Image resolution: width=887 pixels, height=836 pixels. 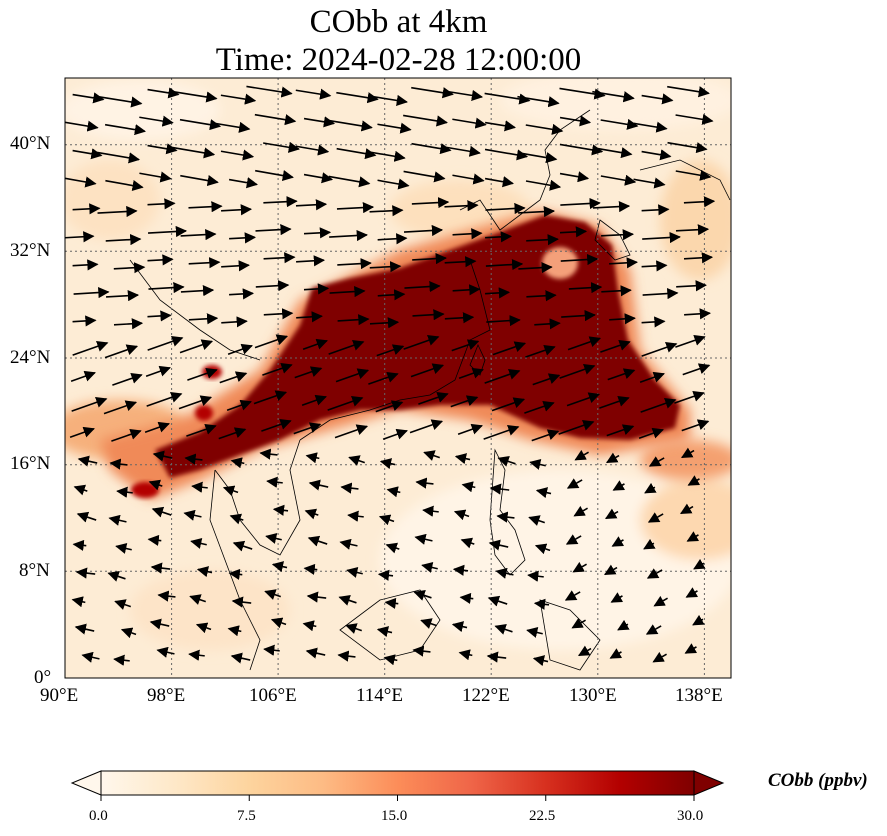 I want to click on map-subtitle-time: Time: 2024-02-28 12:00:00, so click(x=398, y=60).